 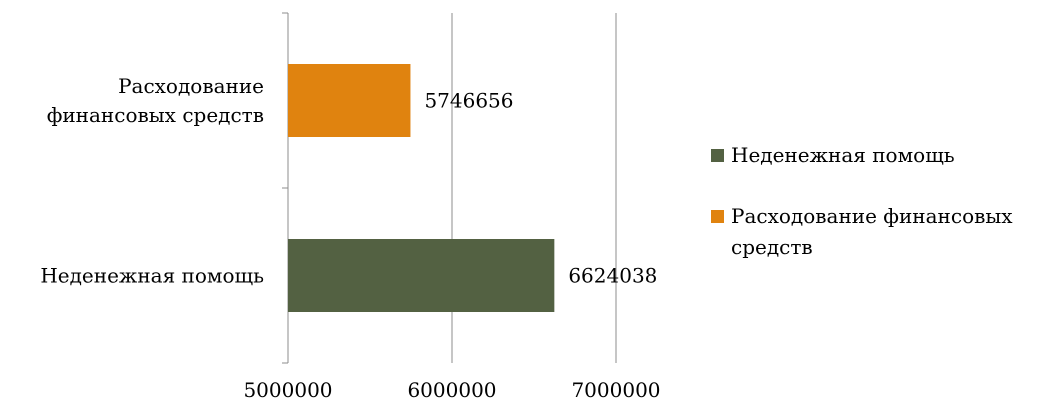 What do you see at coordinates (612, 276) in the screenshot?
I see `bar-value-label-1: 6624038` at bounding box center [612, 276].